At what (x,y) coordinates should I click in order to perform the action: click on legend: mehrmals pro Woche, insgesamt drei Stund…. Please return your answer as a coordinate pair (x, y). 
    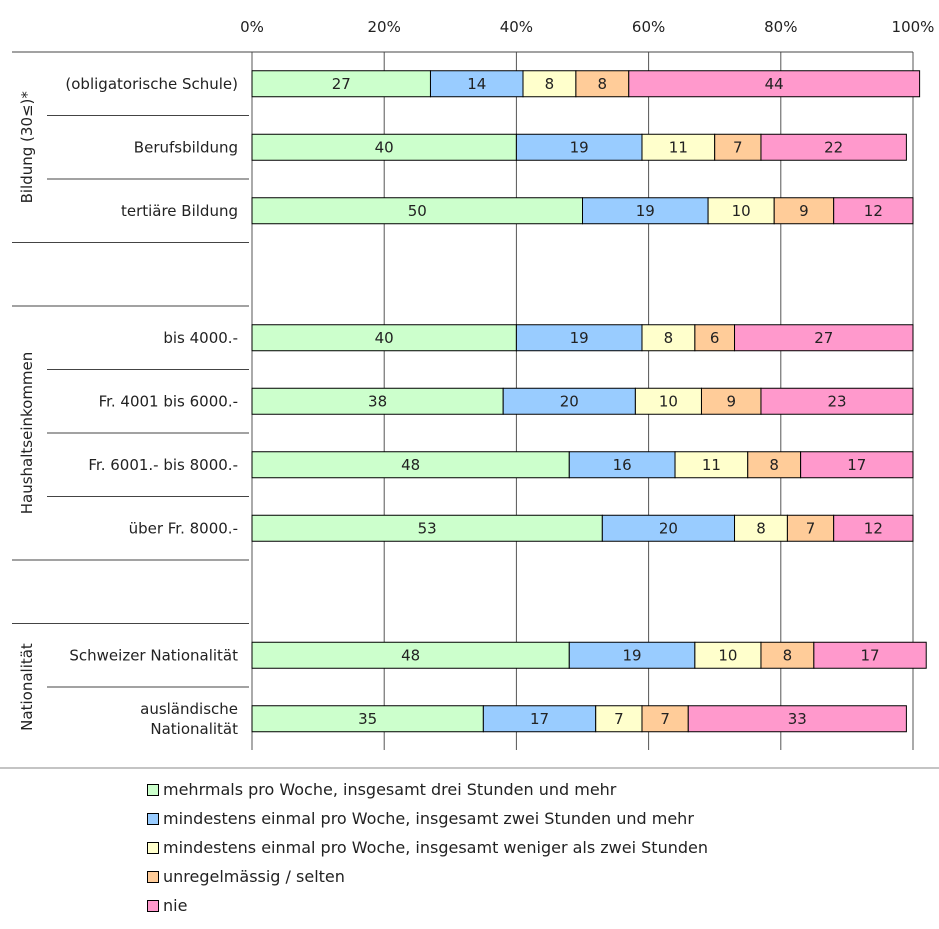
    Looking at the image, I should click on (427, 847).